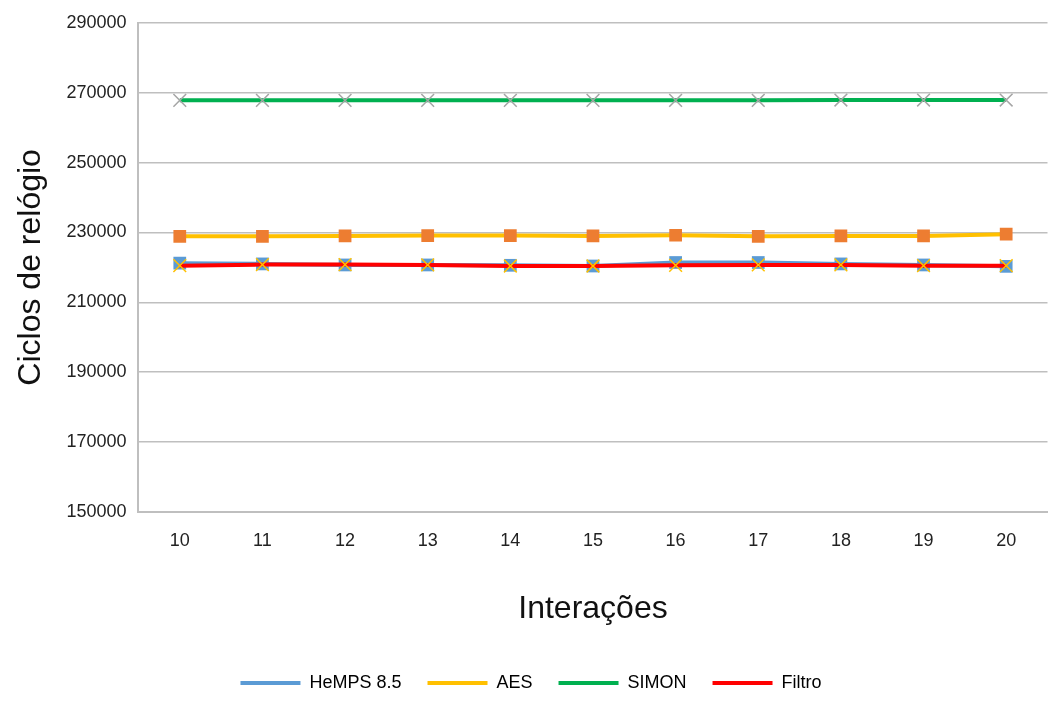 This screenshot has height=718, width=1058. I want to click on x-tick-label: 15, so click(592, 539).